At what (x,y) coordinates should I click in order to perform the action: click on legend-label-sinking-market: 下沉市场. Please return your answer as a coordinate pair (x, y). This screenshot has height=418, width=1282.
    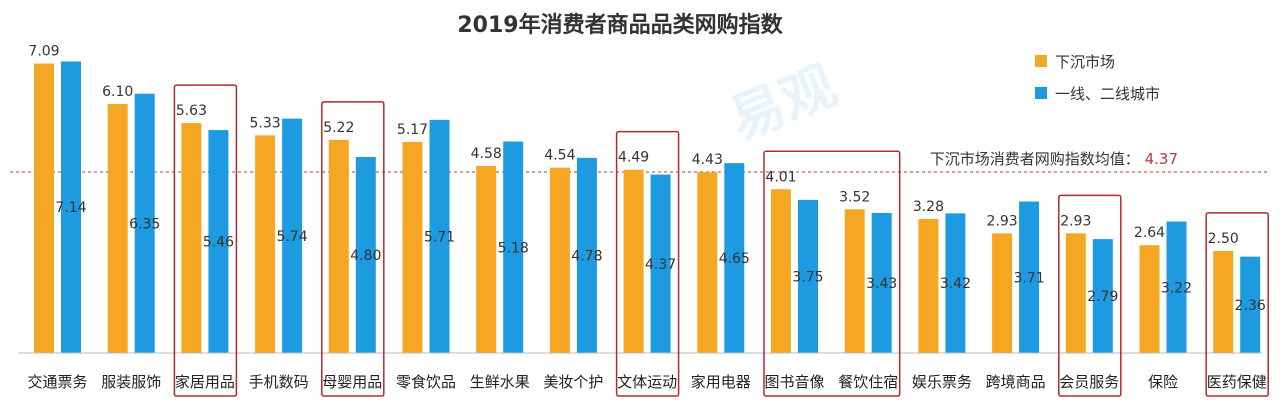
    Looking at the image, I should click on (1085, 62).